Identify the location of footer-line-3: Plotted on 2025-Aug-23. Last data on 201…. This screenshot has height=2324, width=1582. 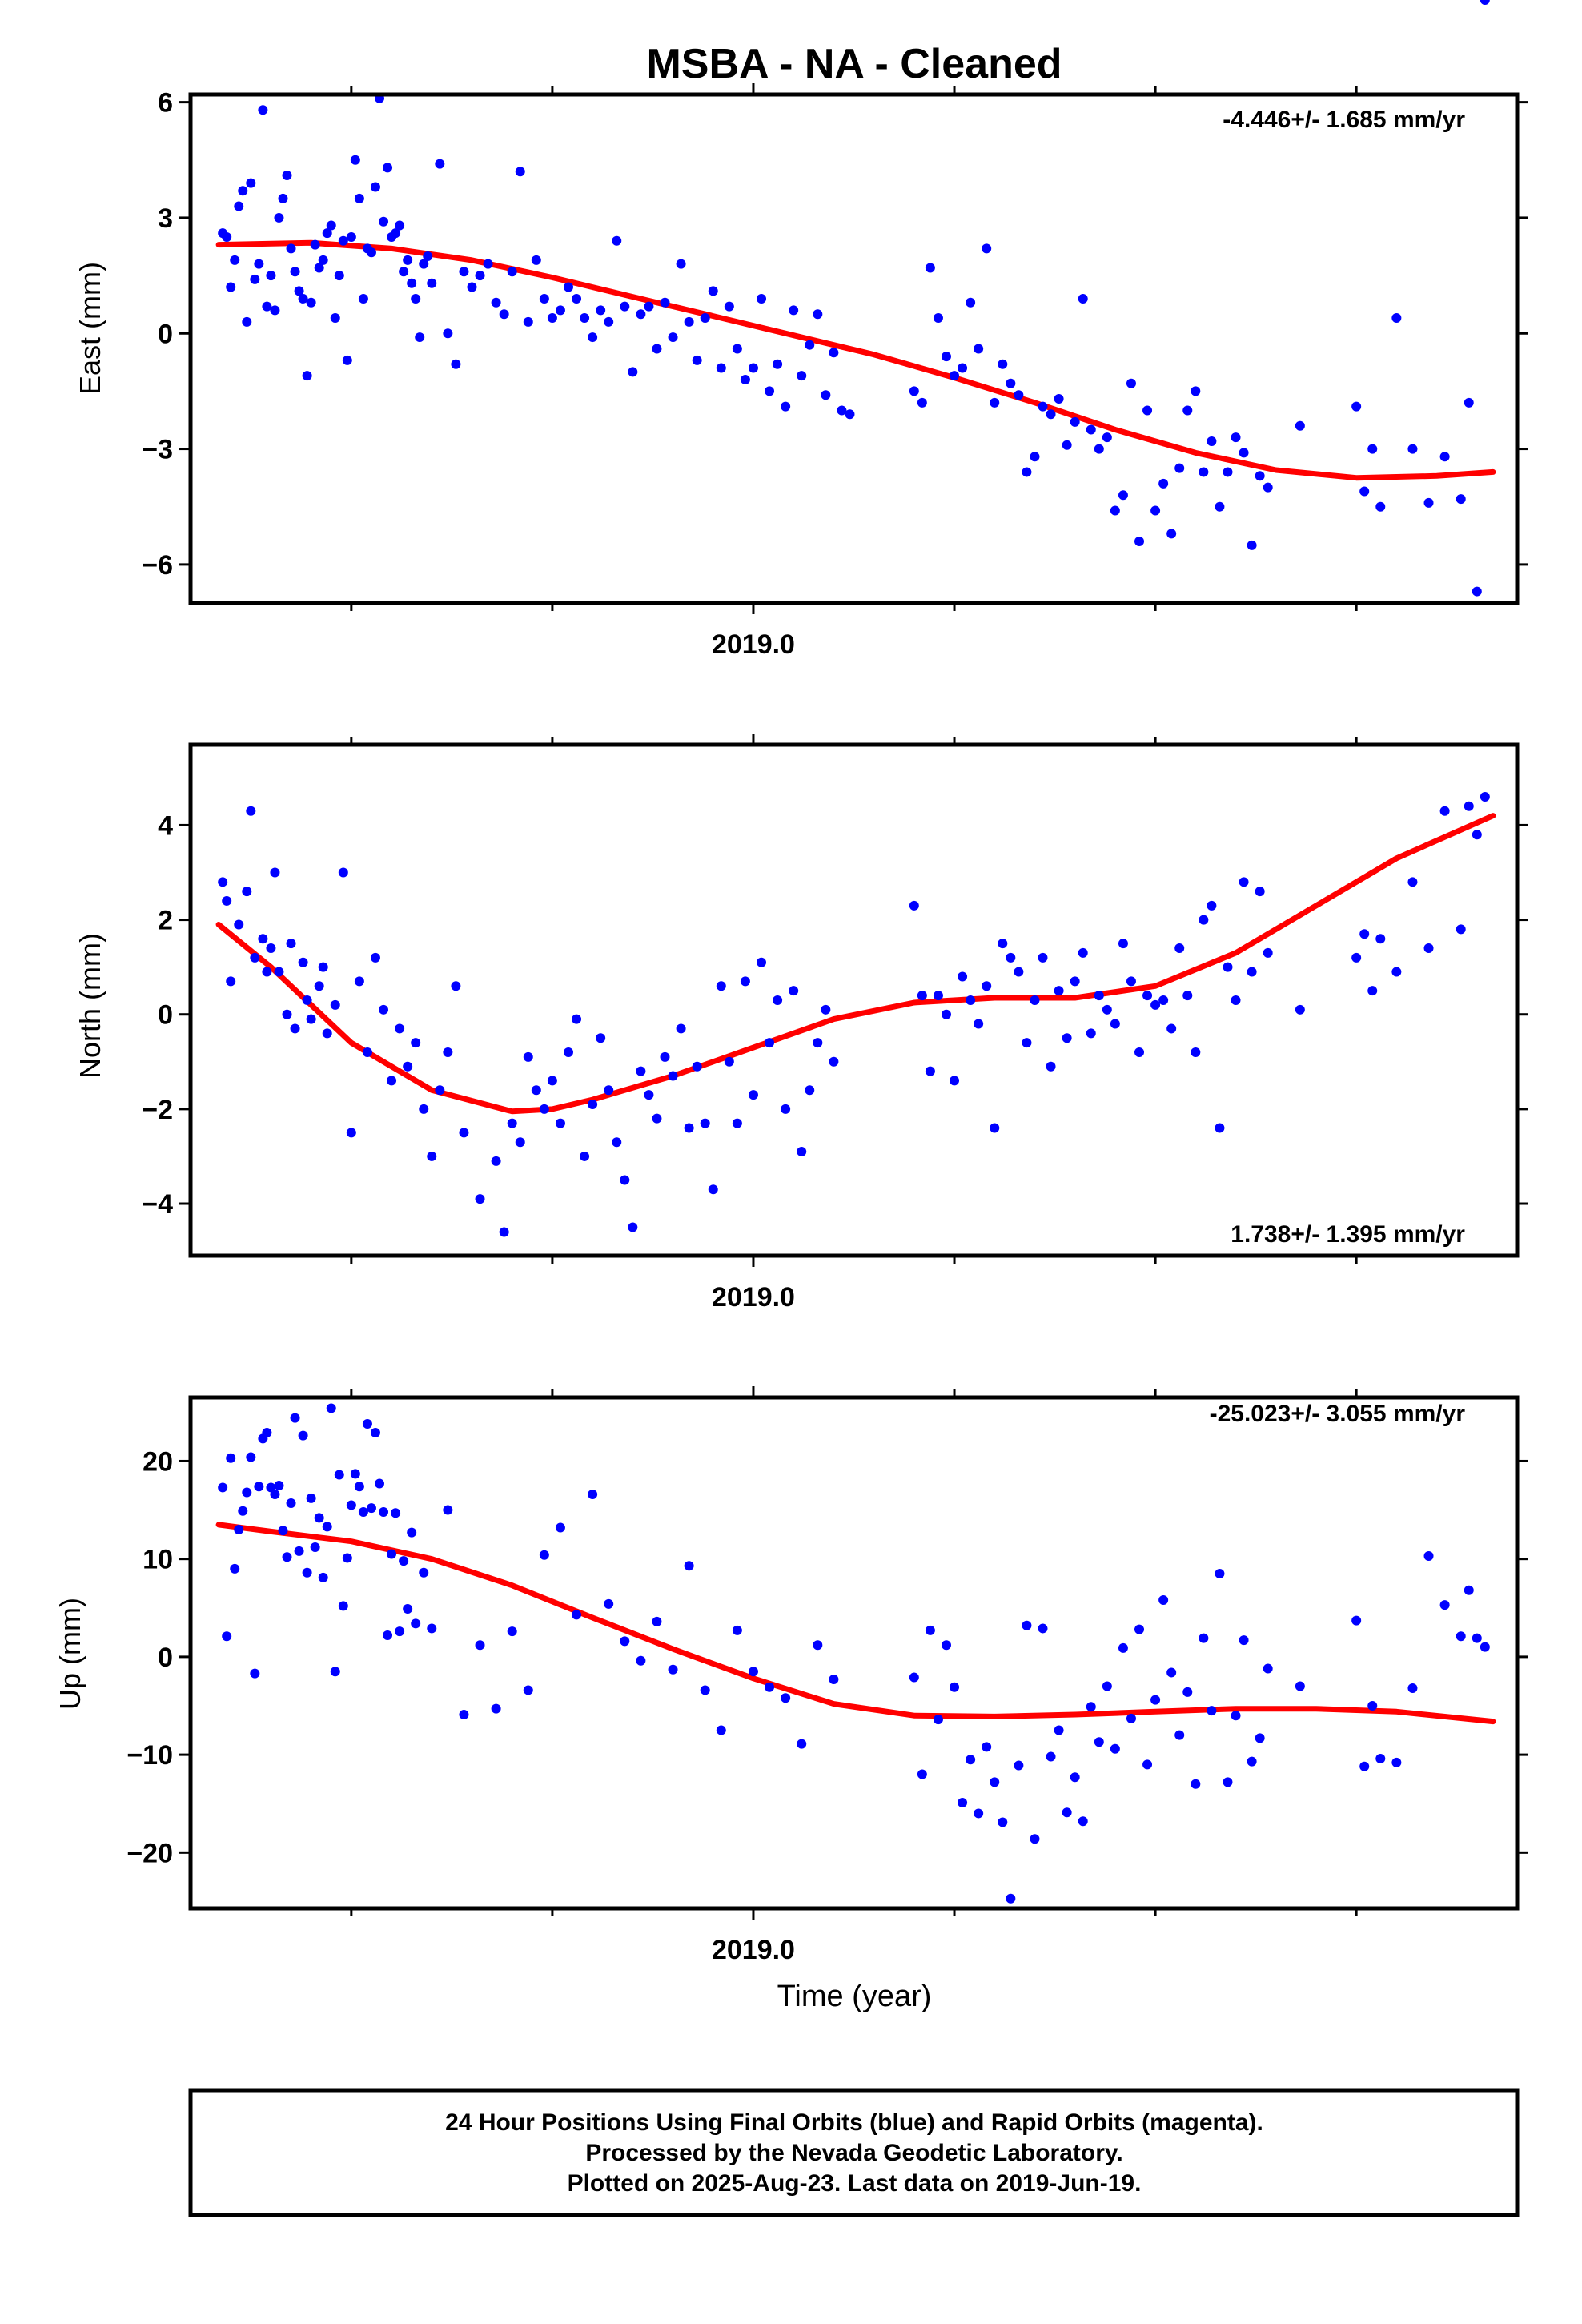
(855, 2183).